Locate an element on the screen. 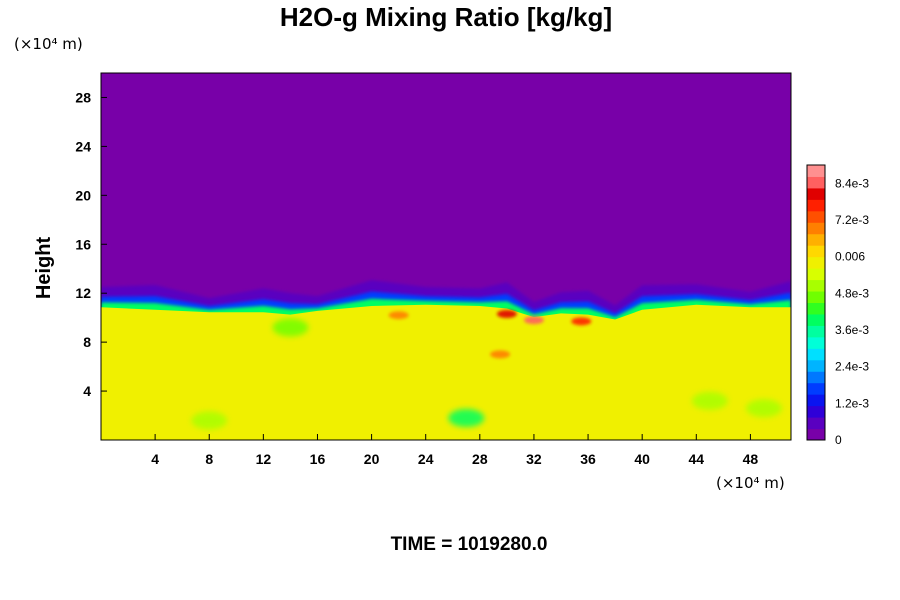 The image size is (900, 600). y-tick-label: 4 is located at coordinates (87, 391).